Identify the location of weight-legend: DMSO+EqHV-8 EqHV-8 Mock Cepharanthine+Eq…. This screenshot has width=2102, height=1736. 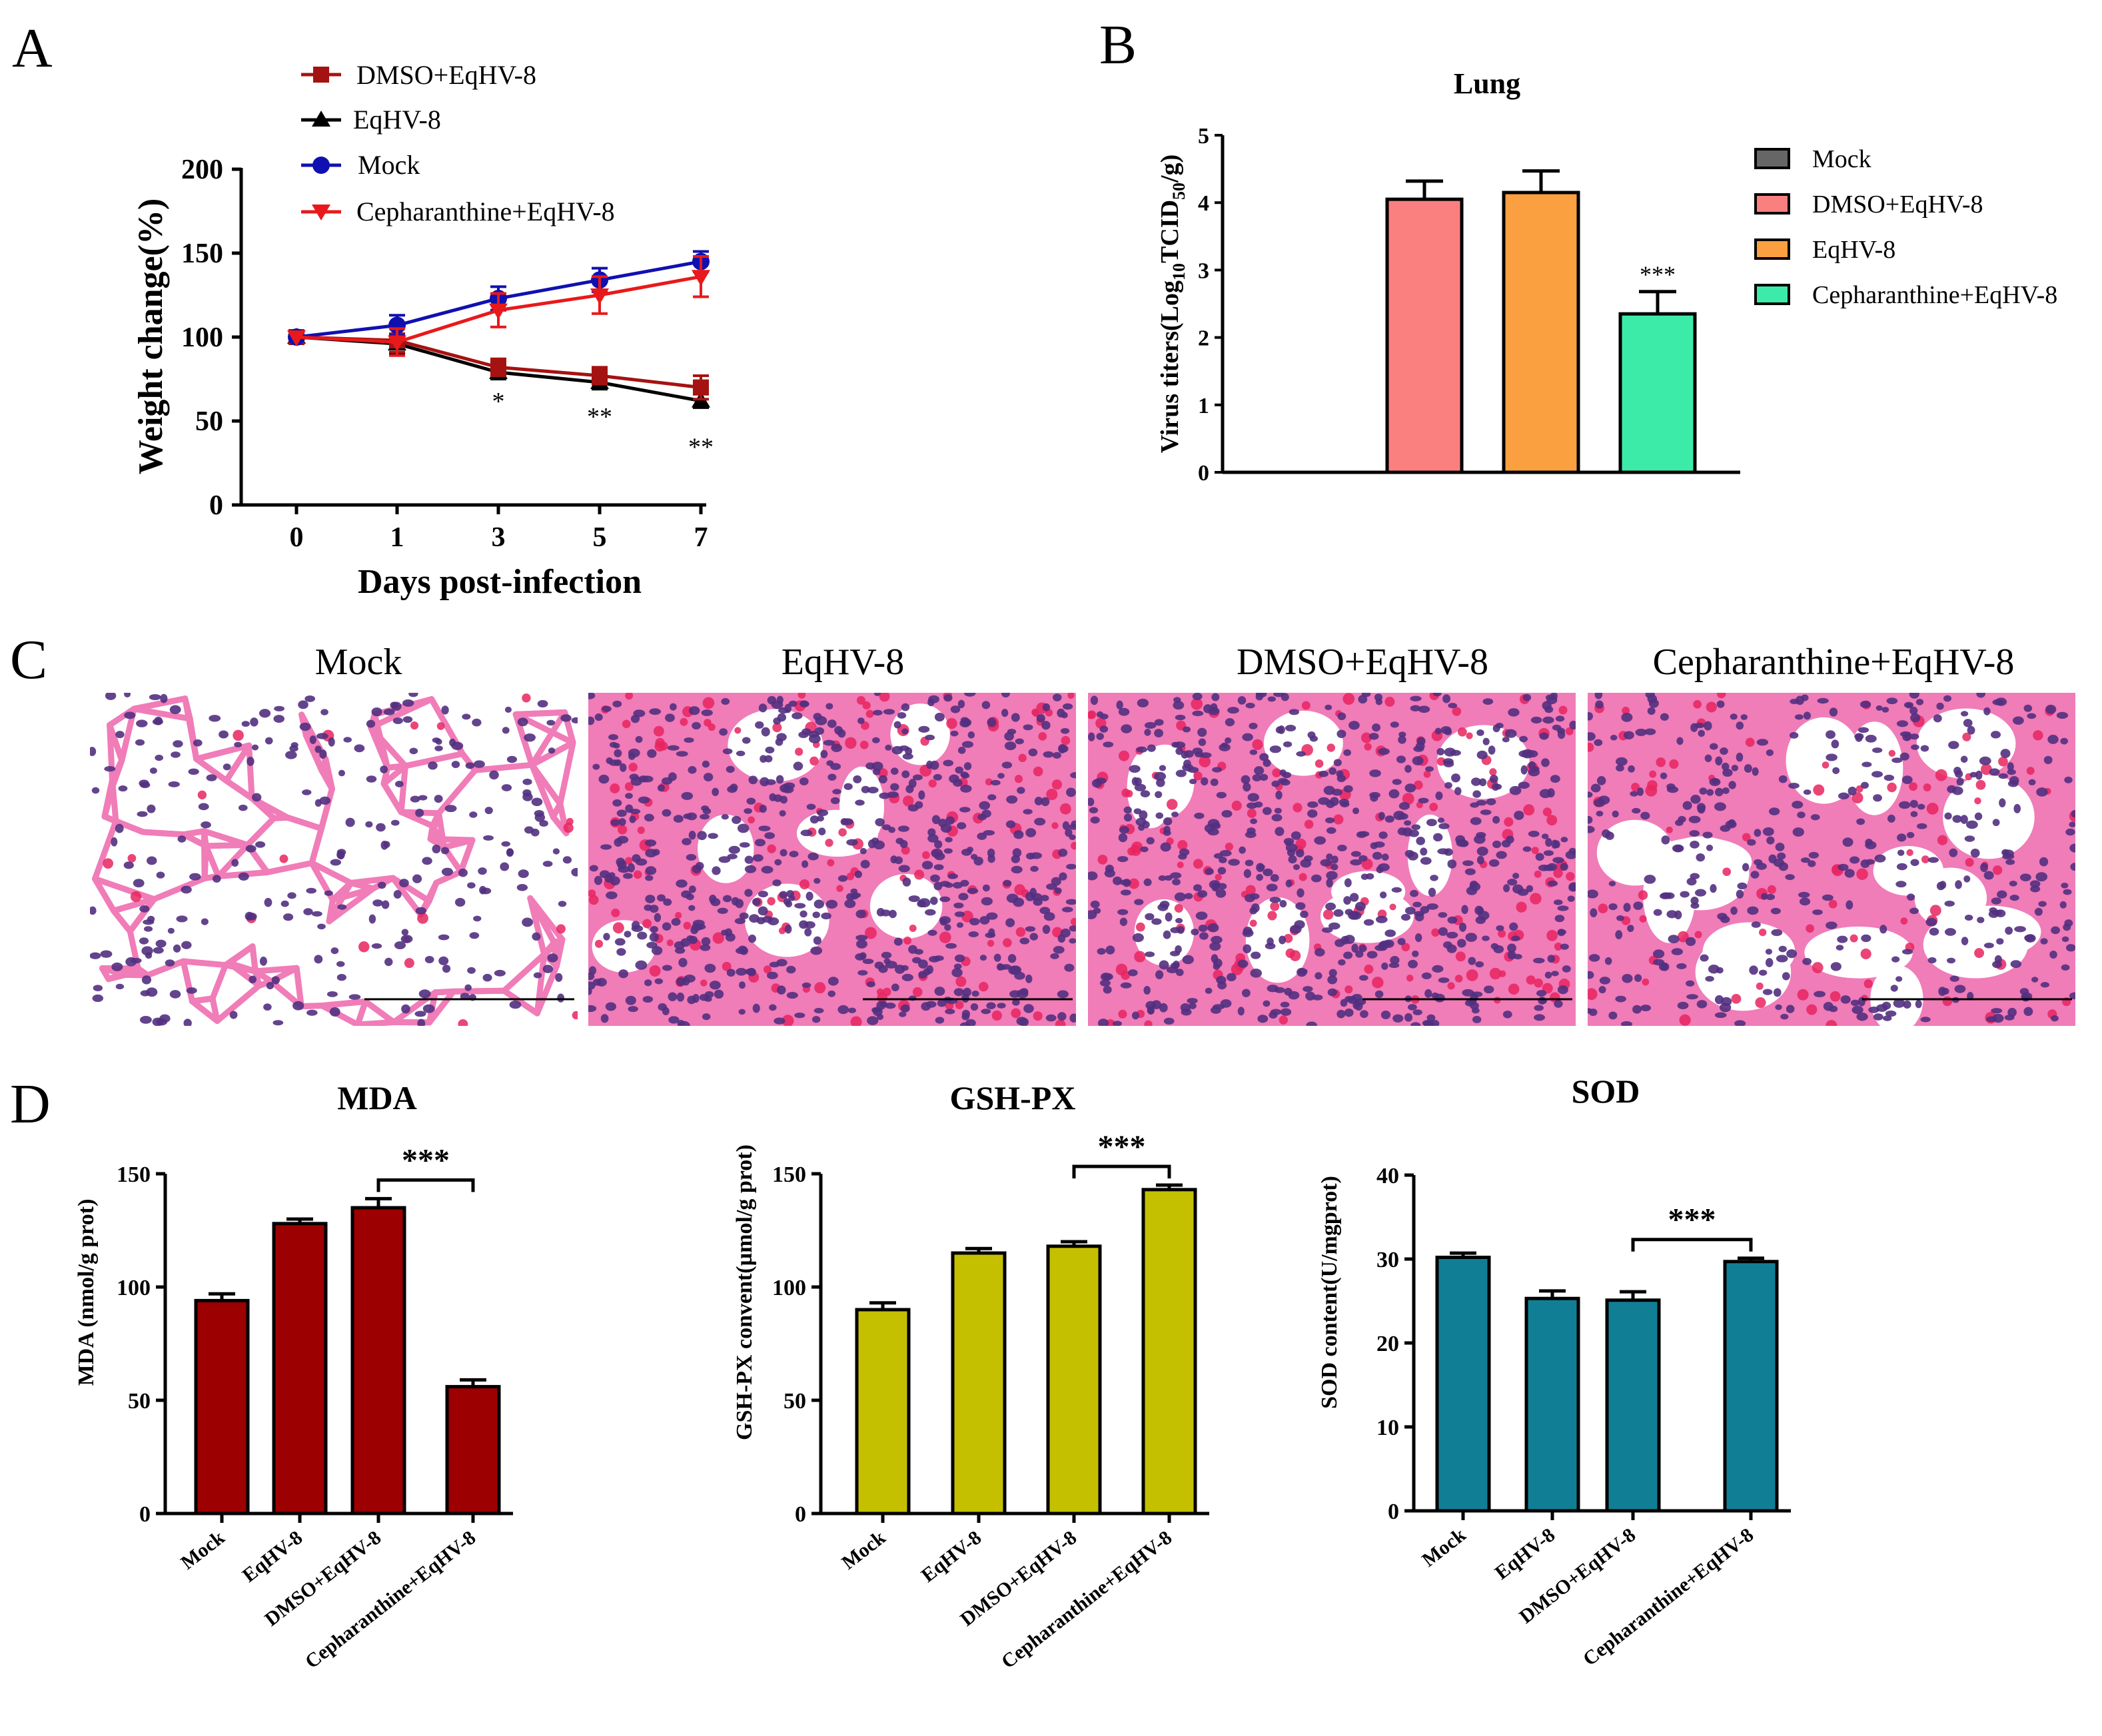
(458, 143).